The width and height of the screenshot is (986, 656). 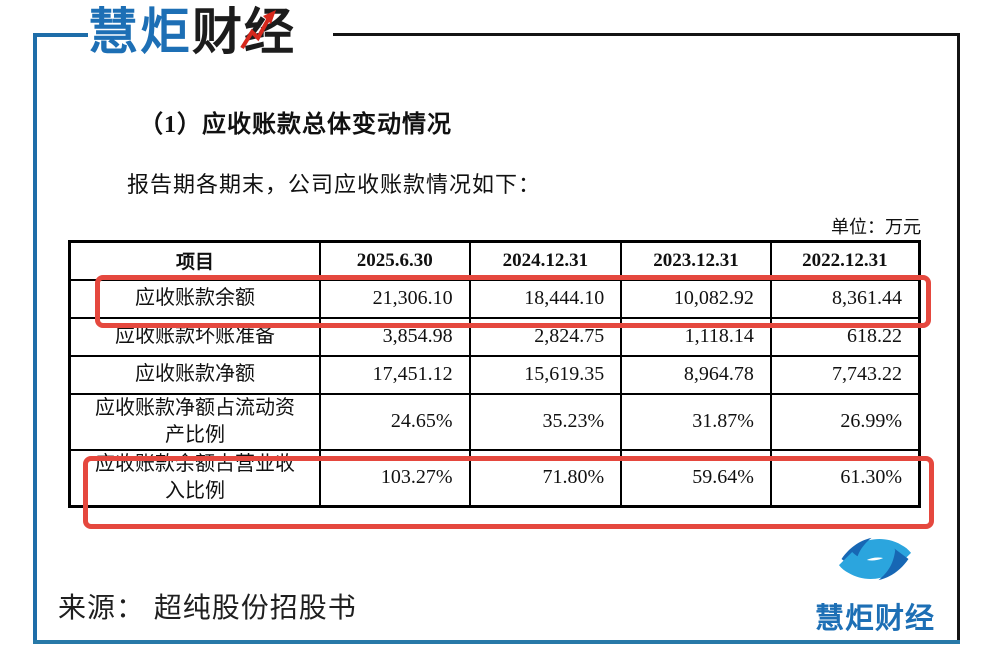 I want to click on cell-value: 1,118.14, so click(x=696, y=336).